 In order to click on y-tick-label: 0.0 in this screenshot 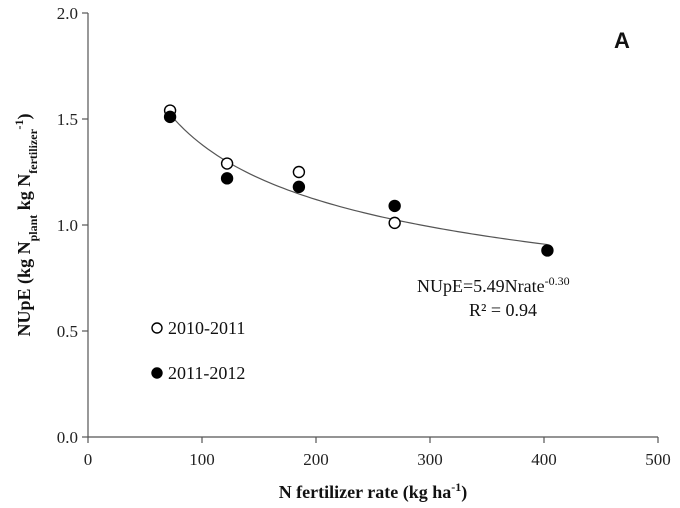, I will do `click(67, 437)`.